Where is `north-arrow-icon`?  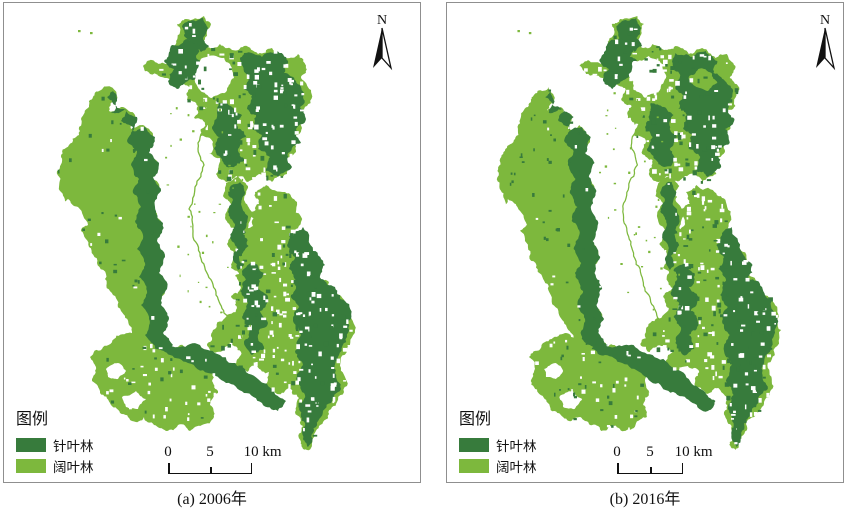
north-arrow-icon is located at coordinates (377, 48).